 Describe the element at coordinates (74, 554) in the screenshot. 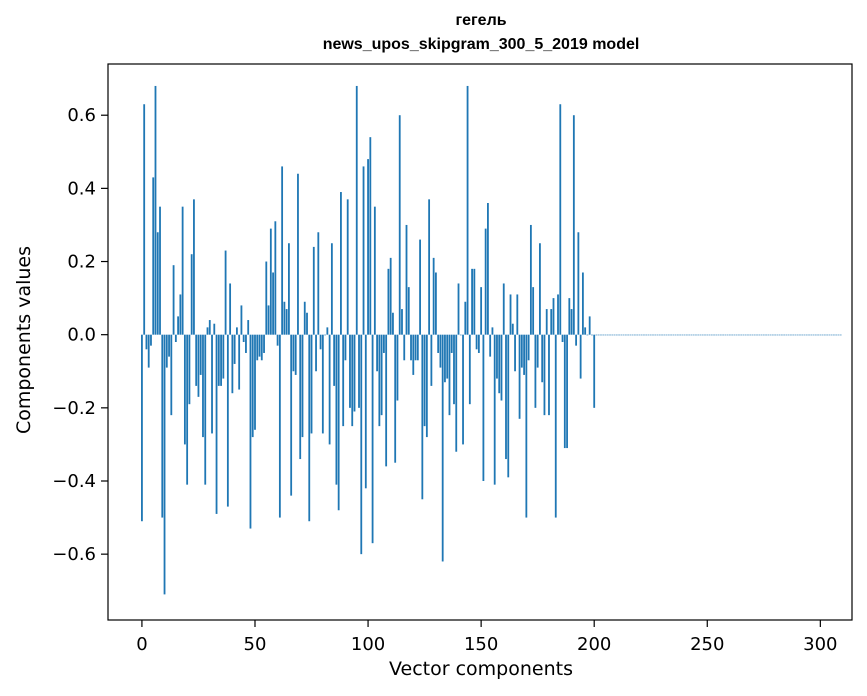

I see `y-tick-label: −0.6` at that location.